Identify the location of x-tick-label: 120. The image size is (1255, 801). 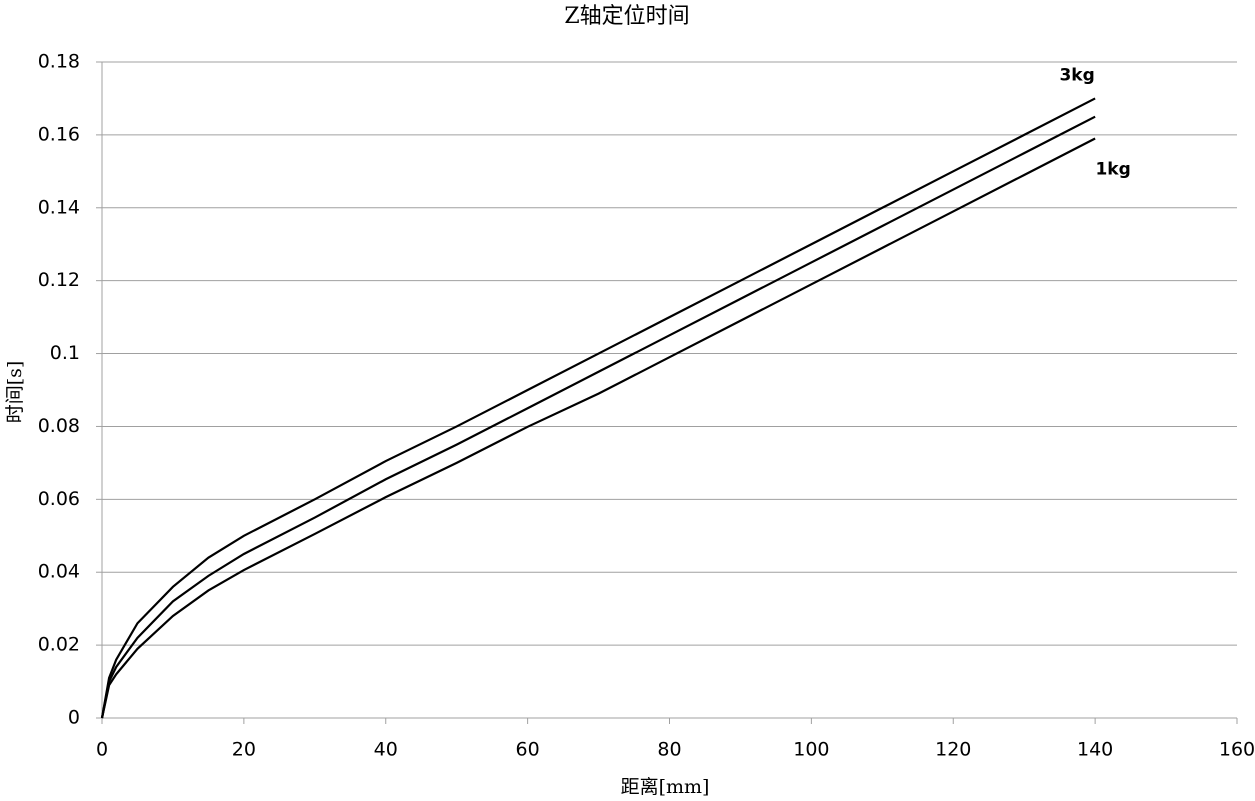
(953, 750).